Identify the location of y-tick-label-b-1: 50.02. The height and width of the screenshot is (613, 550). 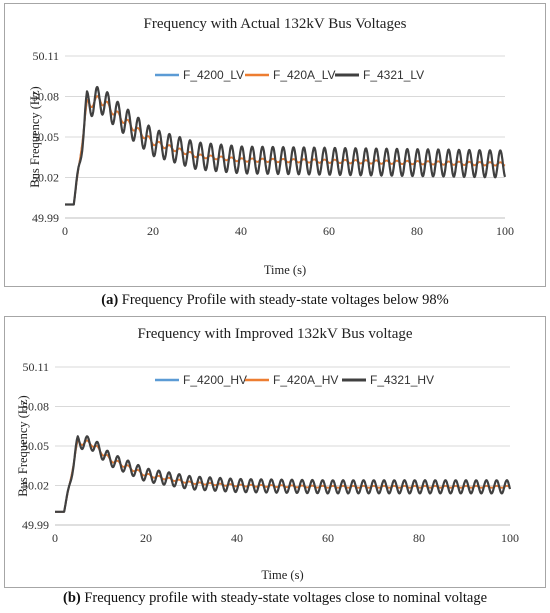
(35, 486).